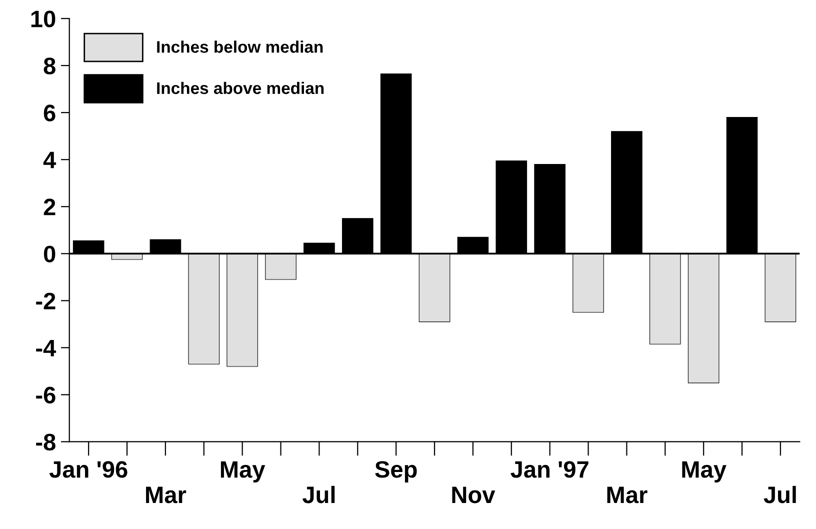 Image resolution: width=816 pixels, height=529 pixels. Describe the element at coordinates (43, 19) in the screenshot. I see `y-tick-label: 10` at that location.